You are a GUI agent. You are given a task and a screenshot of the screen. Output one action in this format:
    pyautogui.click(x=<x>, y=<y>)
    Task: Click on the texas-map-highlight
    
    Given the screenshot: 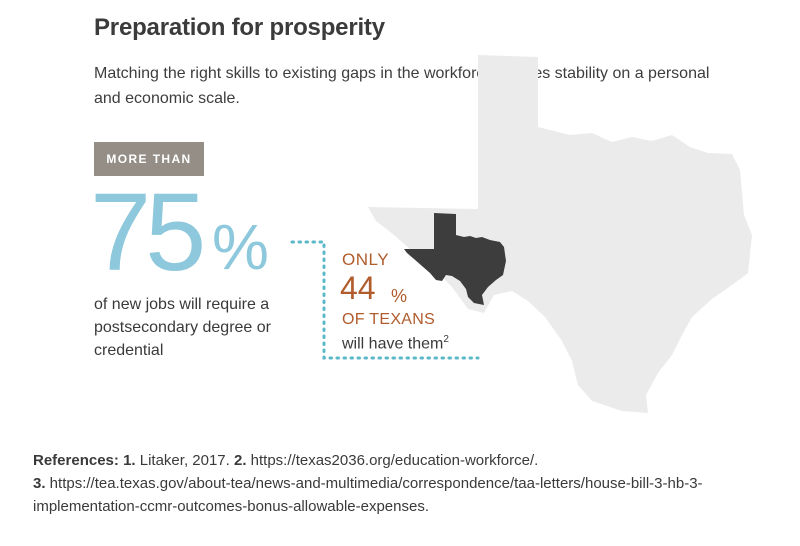 What is the action you would take?
    pyautogui.click(x=455, y=259)
    